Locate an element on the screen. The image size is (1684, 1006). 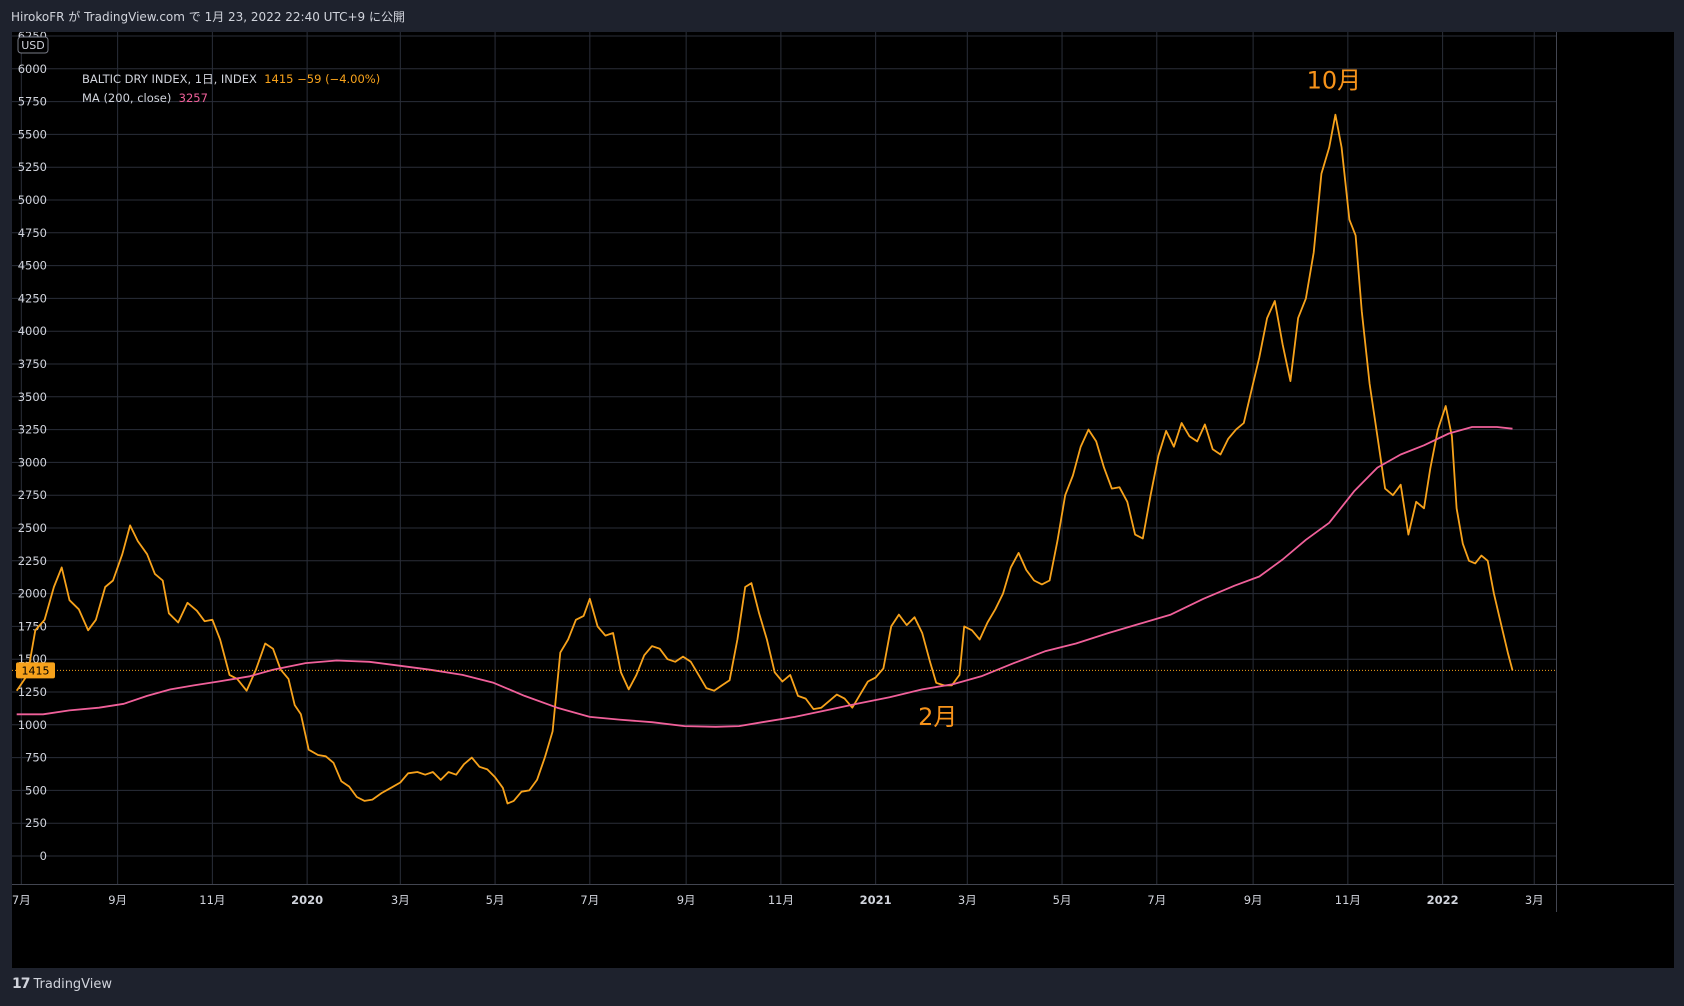
tradingview-logo-icon: 17 is located at coordinates (21, 984).